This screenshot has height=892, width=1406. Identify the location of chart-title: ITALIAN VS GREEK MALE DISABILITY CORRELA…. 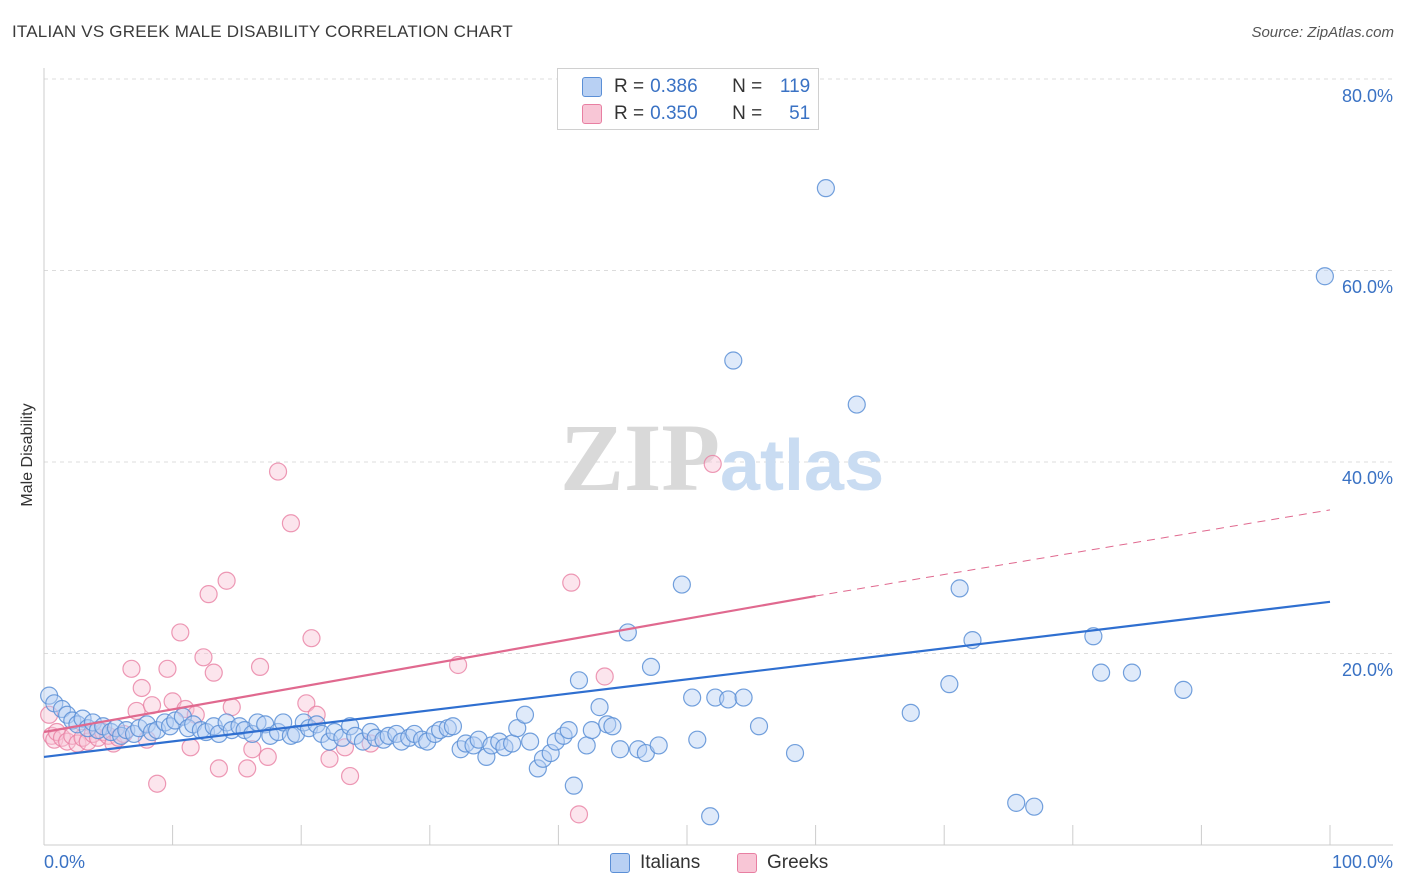
(262, 31).